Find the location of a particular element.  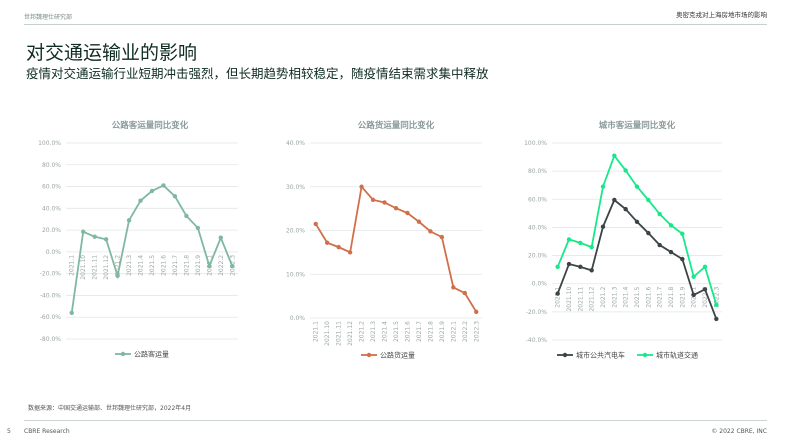

page-subtitle: 疫情对交通运输行业短期冲击强烈，但长期趋势相较稳定，随疫情结束需求集中释放 is located at coordinates (257, 73).